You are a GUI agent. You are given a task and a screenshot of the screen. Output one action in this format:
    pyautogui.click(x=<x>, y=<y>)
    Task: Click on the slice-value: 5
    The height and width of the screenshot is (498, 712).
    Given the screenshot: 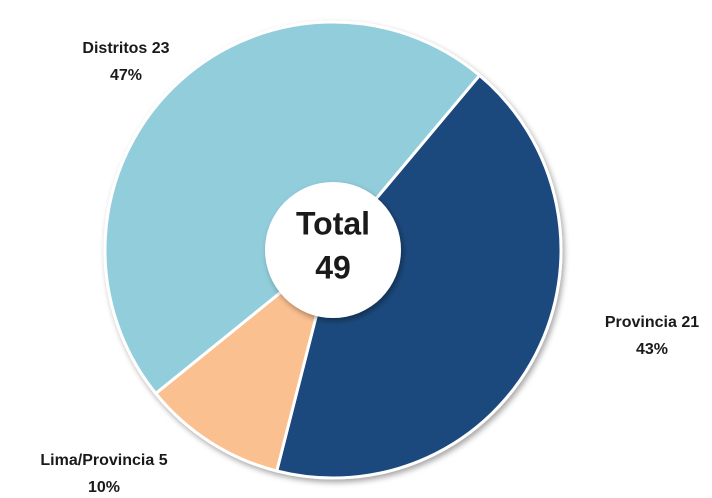 What is the action you would take?
    pyautogui.click(x=163, y=460)
    